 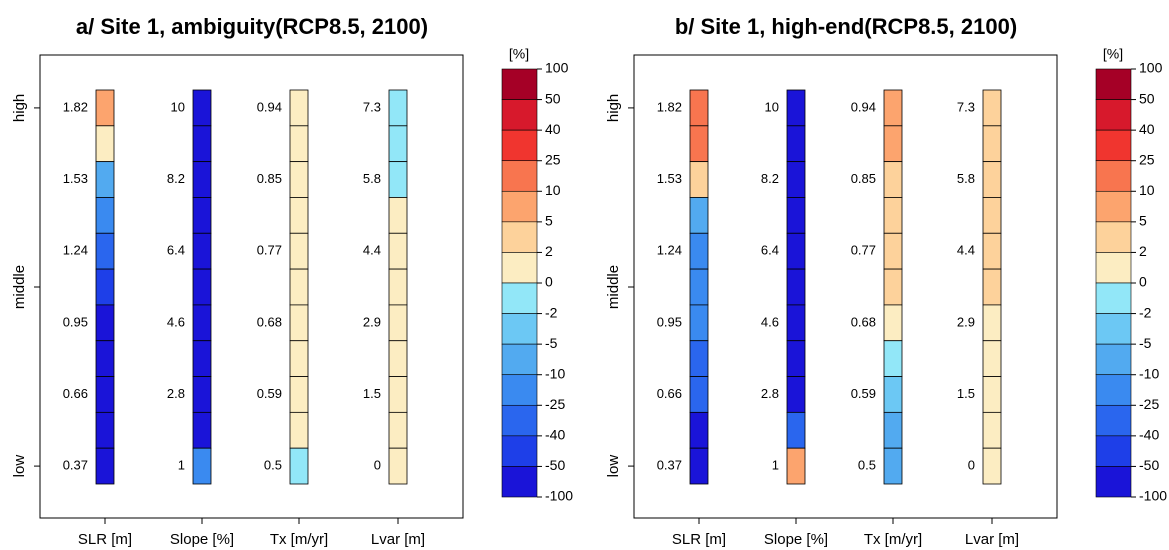 What do you see at coordinates (1143, 282) in the screenshot?
I see `legend-label: 0` at bounding box center [1143, 282].